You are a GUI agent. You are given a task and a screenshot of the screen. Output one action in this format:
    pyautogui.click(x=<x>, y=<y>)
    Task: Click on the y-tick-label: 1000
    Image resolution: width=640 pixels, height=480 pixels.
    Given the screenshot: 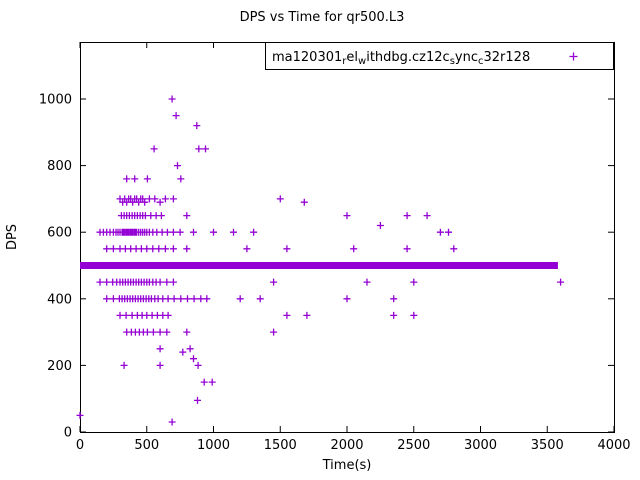 What is the action you would take?
    pyautogui.click(x=55, y=100)
    